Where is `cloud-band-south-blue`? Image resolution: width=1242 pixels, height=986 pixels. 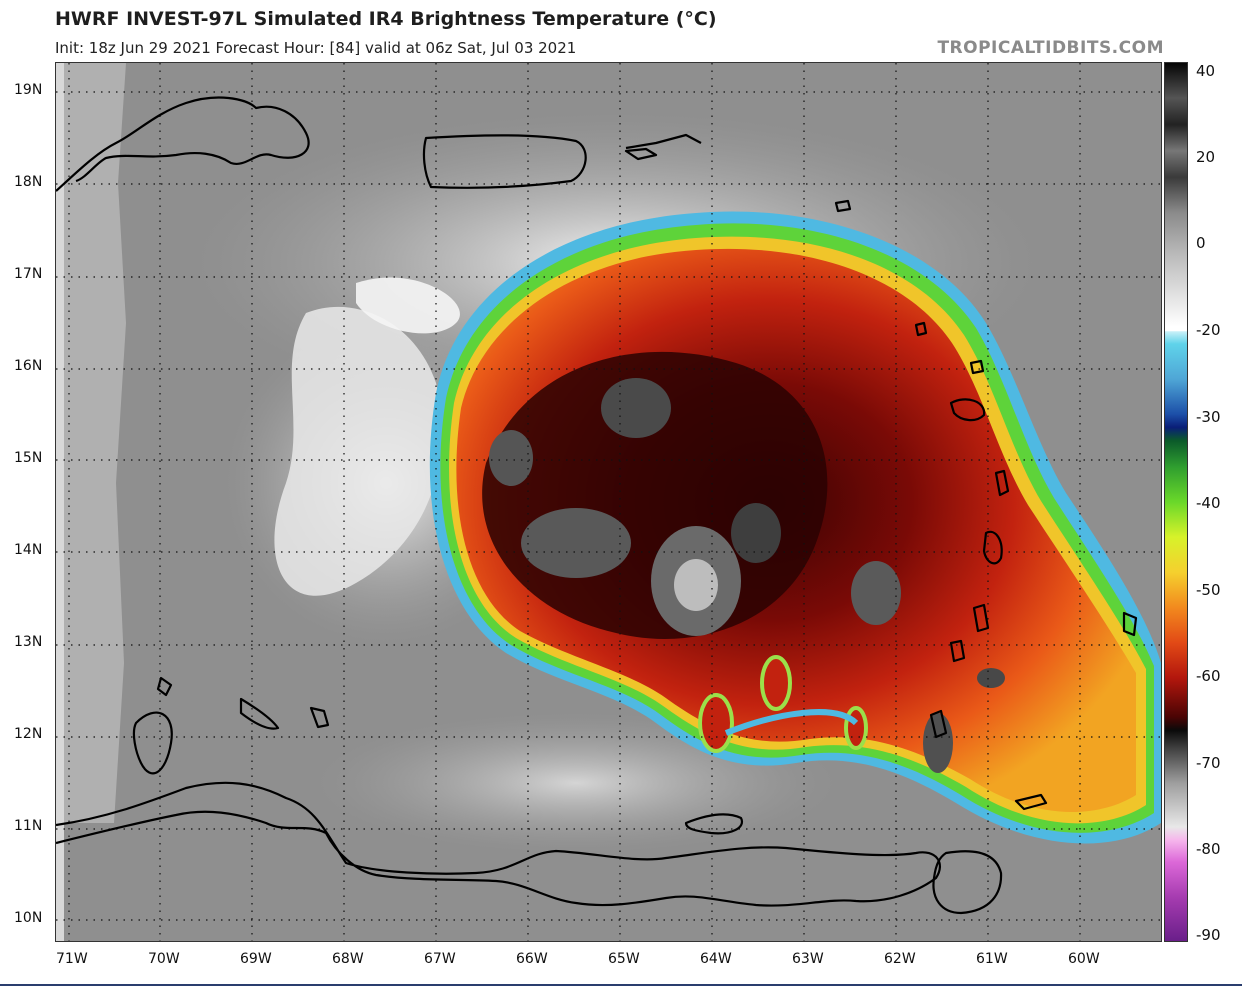
cloud-band-south-blue is located at coordinates (791, 722).